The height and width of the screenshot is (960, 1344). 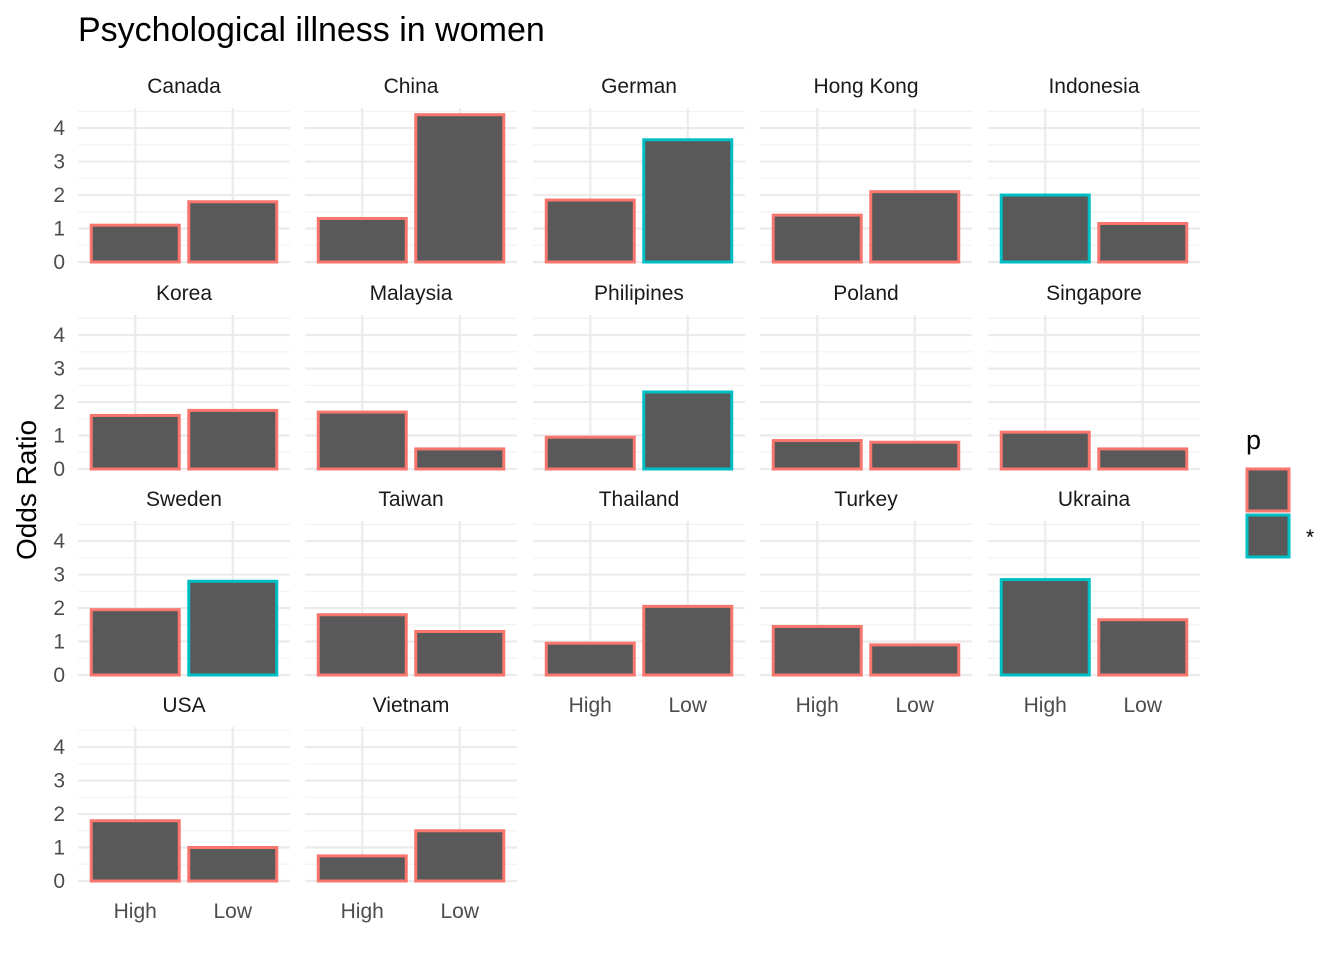 I want to click on legend-key-significant, so click(x=1268, y=536).